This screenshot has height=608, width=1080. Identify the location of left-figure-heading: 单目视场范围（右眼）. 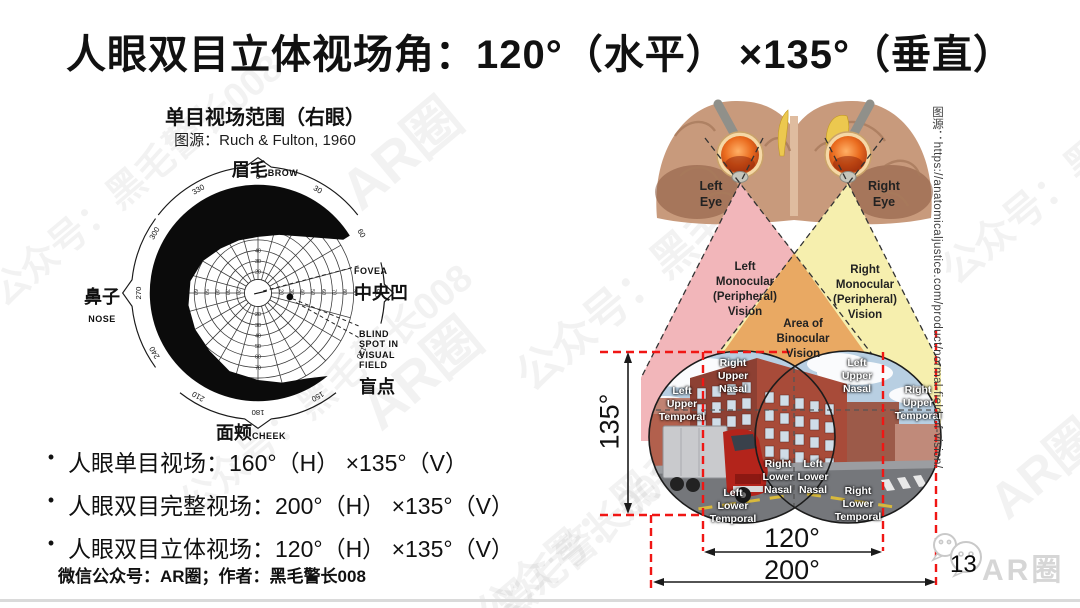
(265, 118).